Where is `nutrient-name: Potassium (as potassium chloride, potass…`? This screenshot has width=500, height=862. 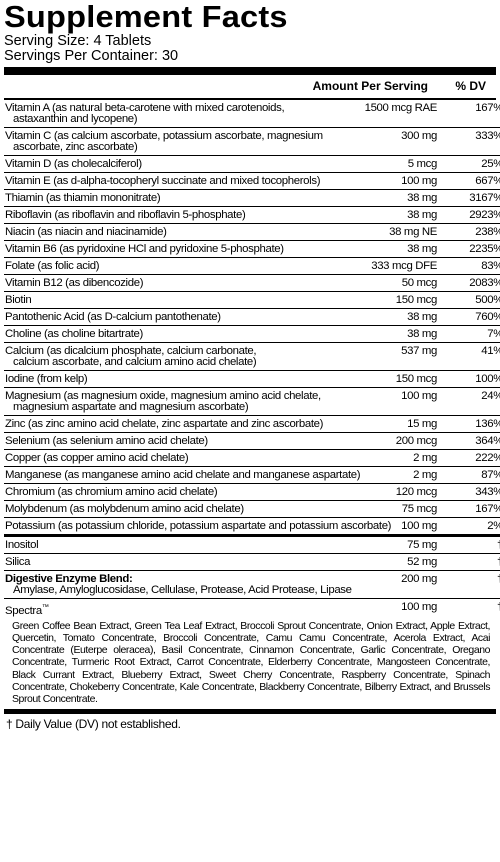
nutrient-name: Potassium (as potassium chloride, potass… is located at coordinates (198, 526).